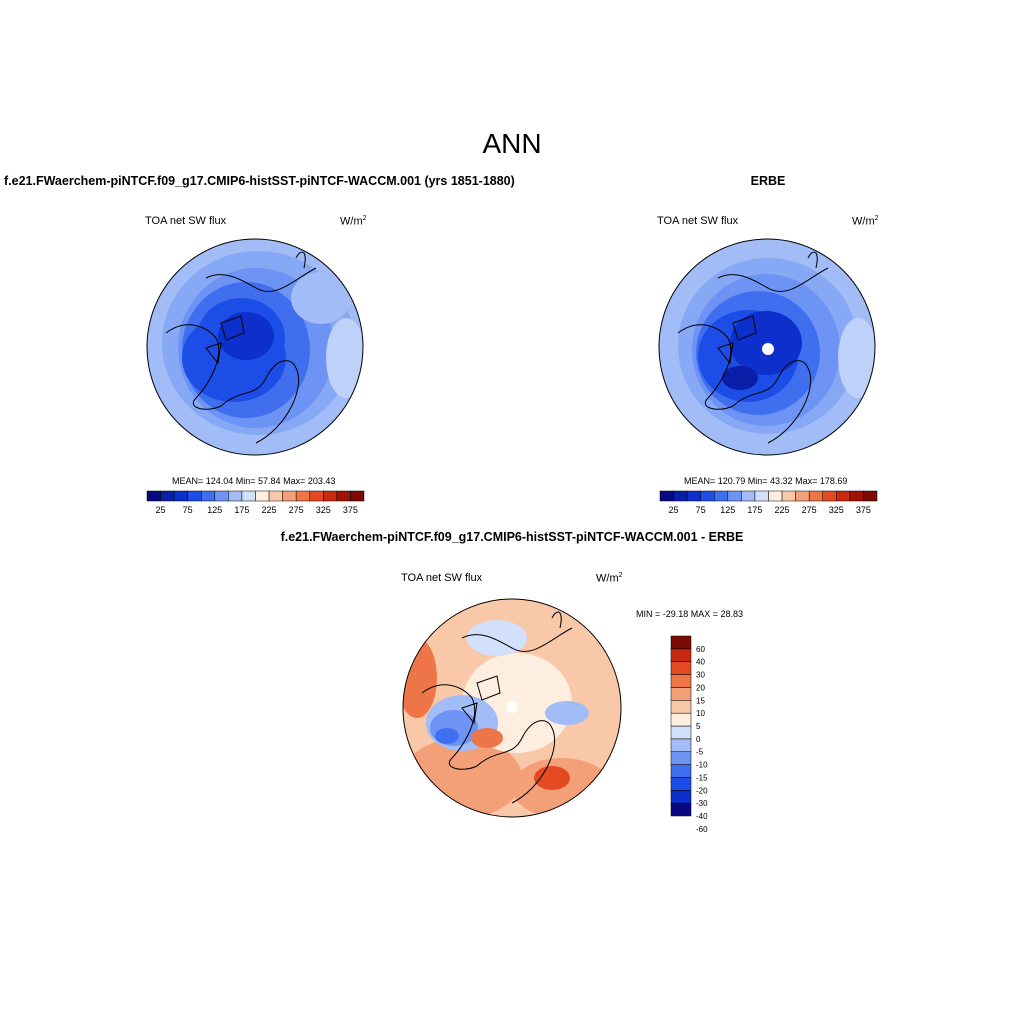 This screenshot has height=1024, width=1024. I want to click on diff-colorbar-tick-label: -30, so click(702, 803).